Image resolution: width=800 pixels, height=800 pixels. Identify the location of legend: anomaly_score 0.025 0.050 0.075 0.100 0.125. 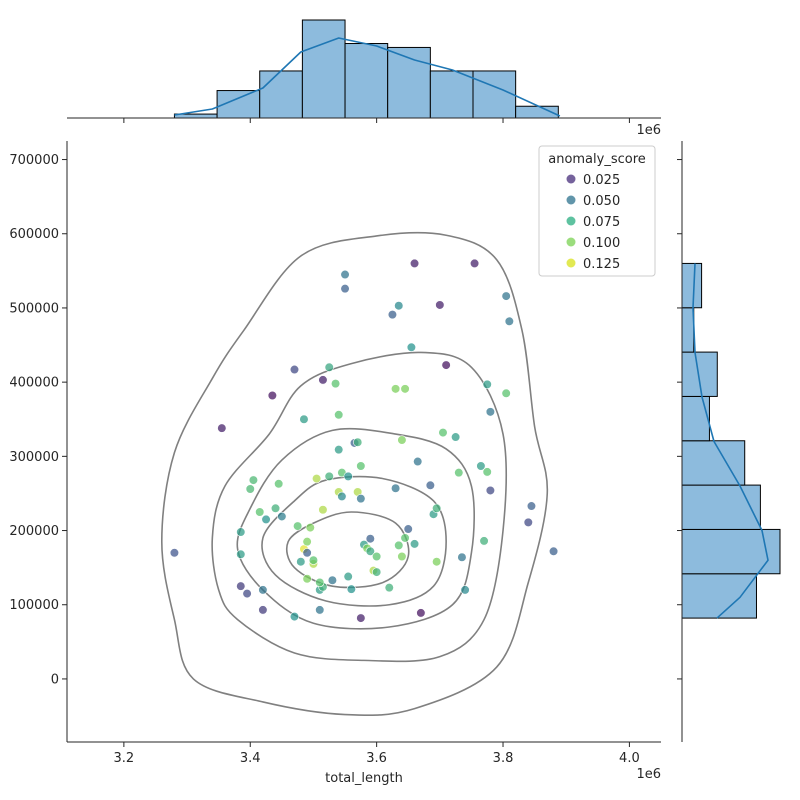
(597, 211).